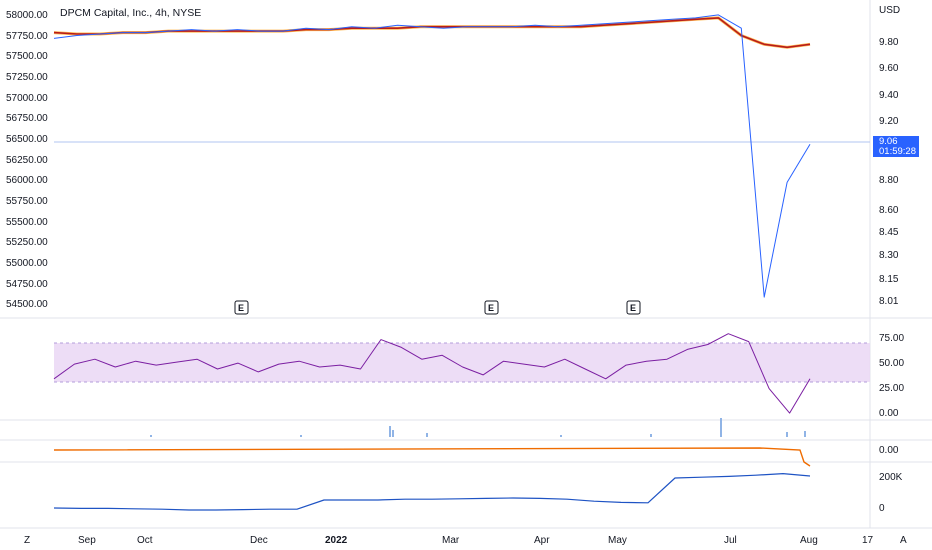 The image size is (932, 550). Describe the element at coordinates (809, 540) in the screenshot. I see `time-axis-label: Aug` at that location.